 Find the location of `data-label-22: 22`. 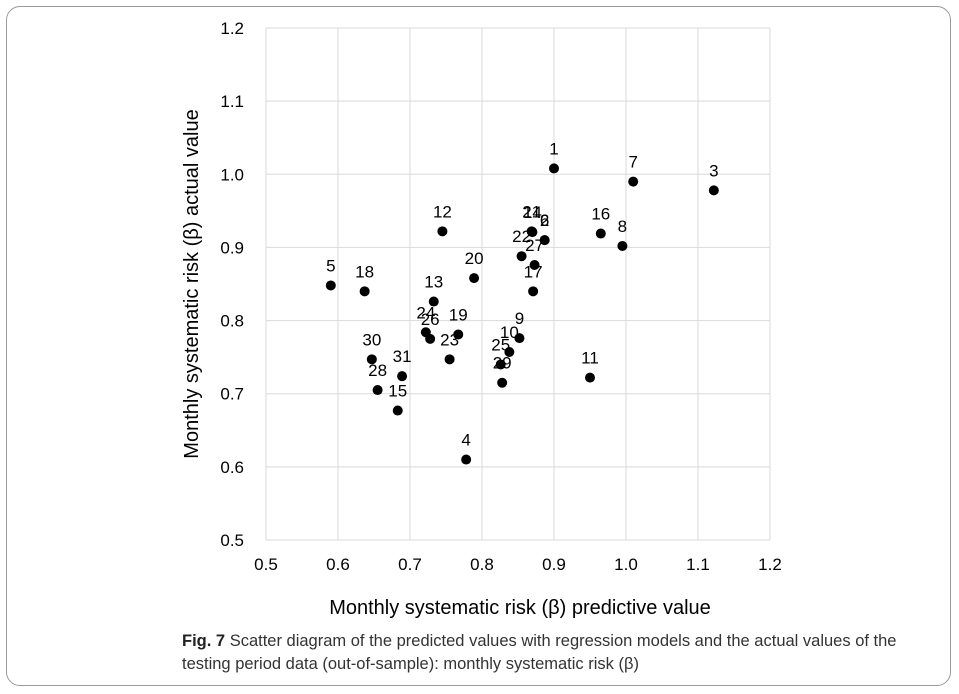

data-label-22: 22 is located at coordinates (521, 236).